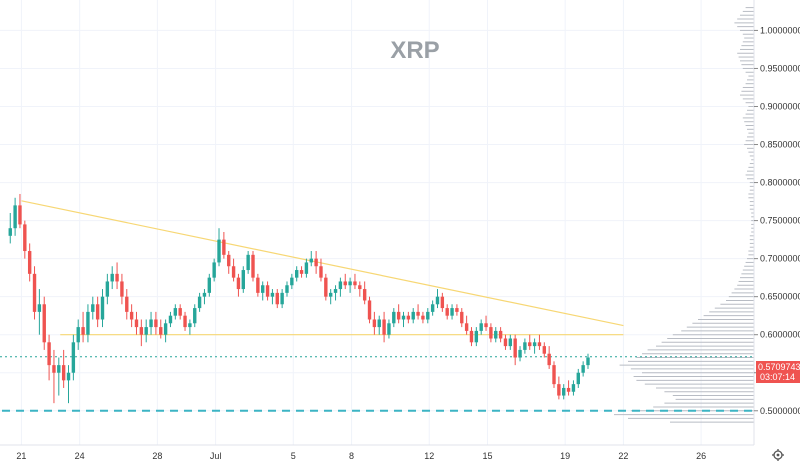 This screenshot has width=800, height=465. Describe the element at coordinates (361, 456) in the screenshot. I see `time-axis: 21 24 28 Jul 5 8 12 15 19 22 26` at that location.